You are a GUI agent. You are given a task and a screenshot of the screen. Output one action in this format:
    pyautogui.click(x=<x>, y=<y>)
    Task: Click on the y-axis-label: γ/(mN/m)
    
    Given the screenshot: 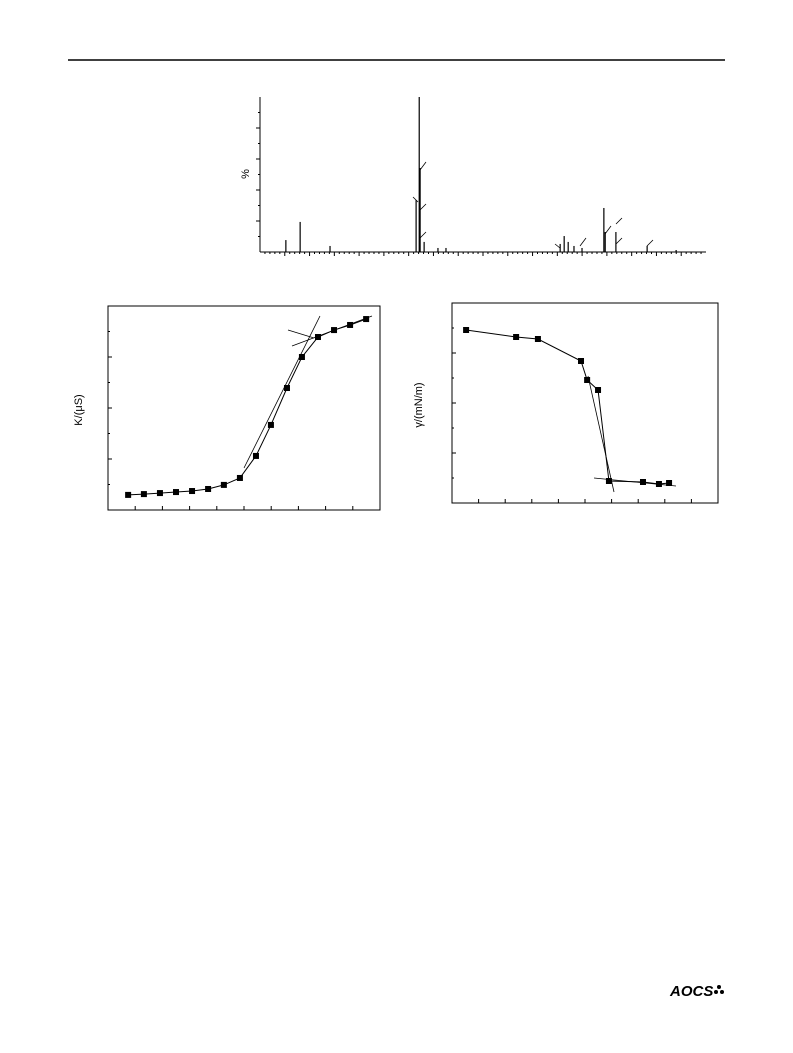 What is the action you would take?
    pyautogui.click(x=419, y=404)
    